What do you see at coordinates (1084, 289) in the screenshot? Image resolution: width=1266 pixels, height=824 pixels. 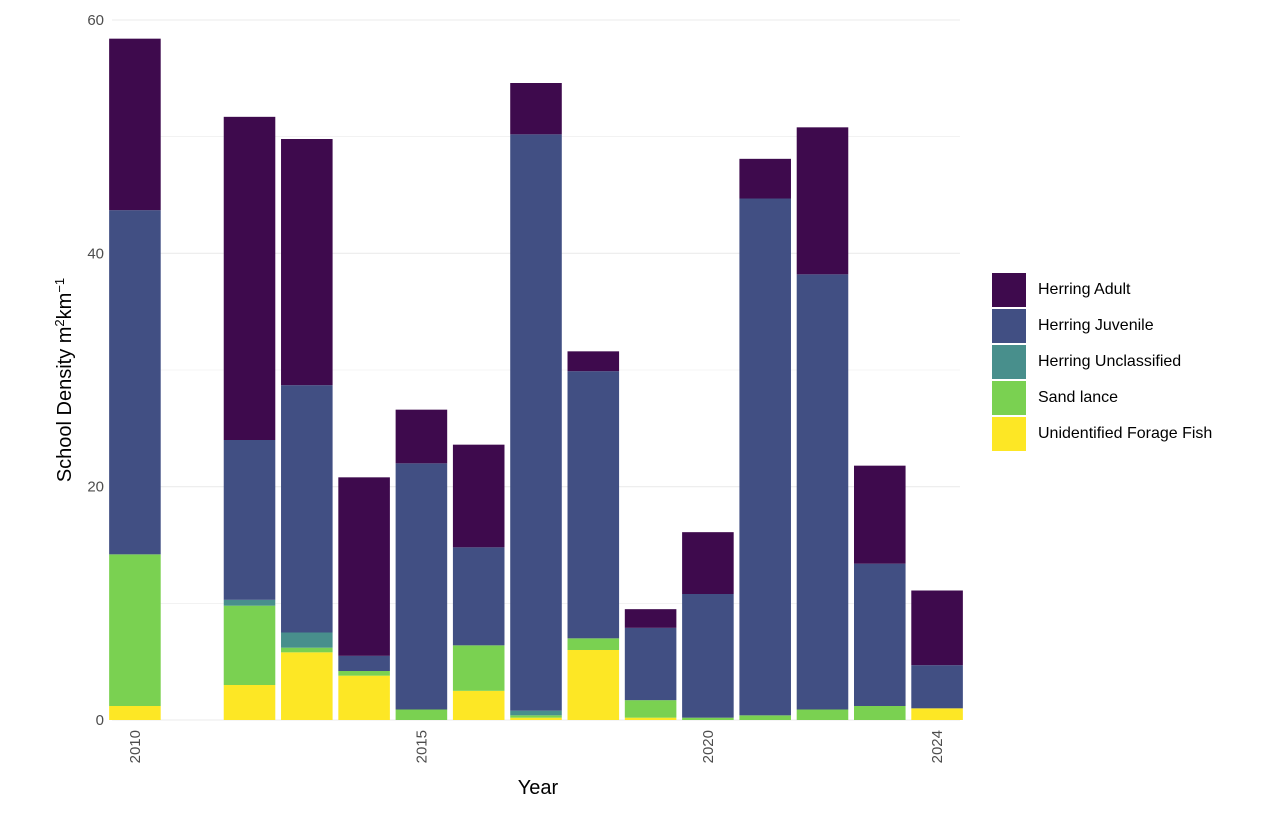 I see `legend-label: Herring Adult` at bounding box center [1084, 289].